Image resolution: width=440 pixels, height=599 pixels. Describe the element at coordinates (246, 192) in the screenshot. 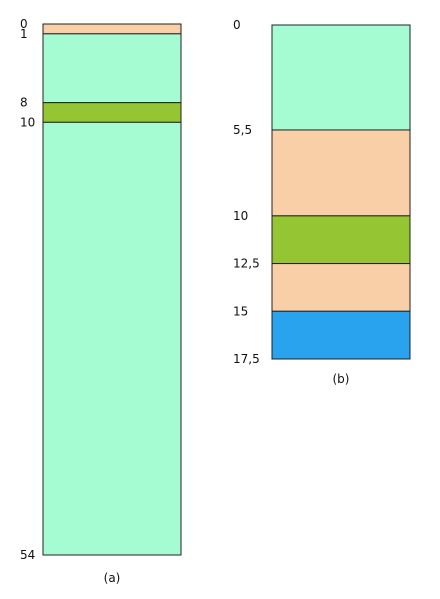

I see `column-b-depth-labels: 0 5,5 10 12,5 15 17,5` at that location.